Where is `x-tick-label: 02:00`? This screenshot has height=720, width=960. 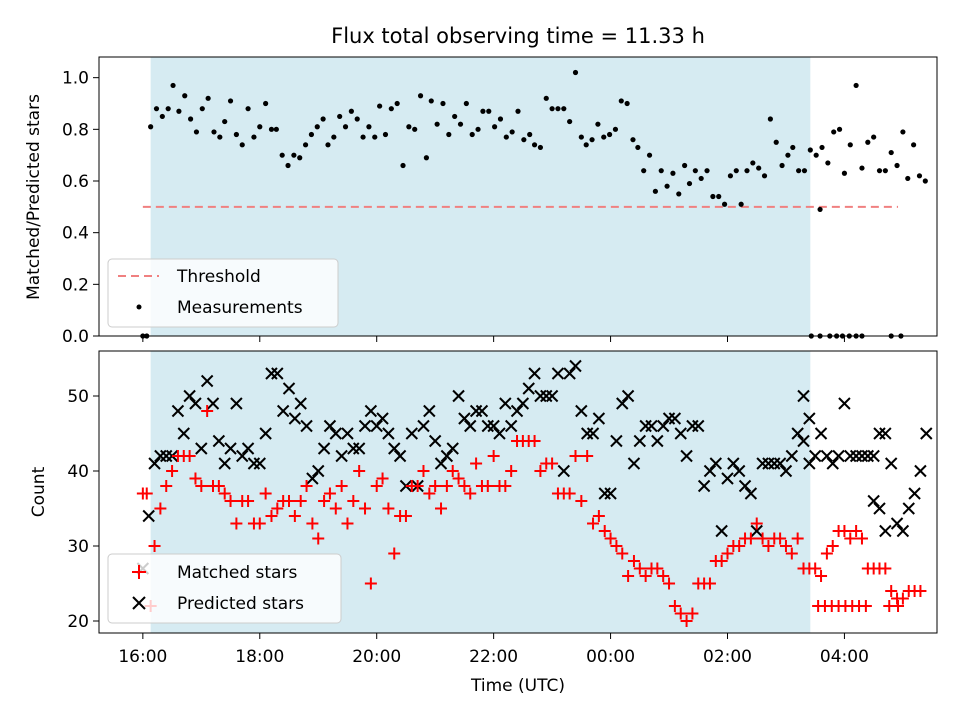 x-tick-label: 02:00 is located at coordinates (727, 657).